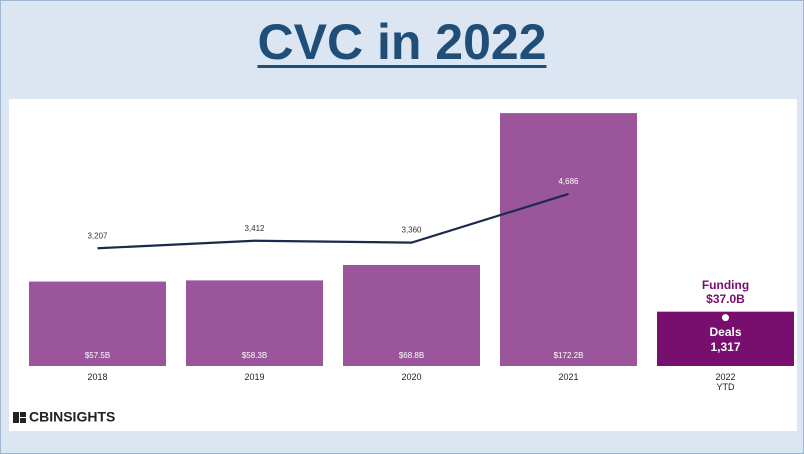 Image resolution: width=804 pixels, height=454 pixels. What do you see at coordinates (97, 355) in the screenshot?
I see `value-label: $57.5B` at bounding box center [97, 355].